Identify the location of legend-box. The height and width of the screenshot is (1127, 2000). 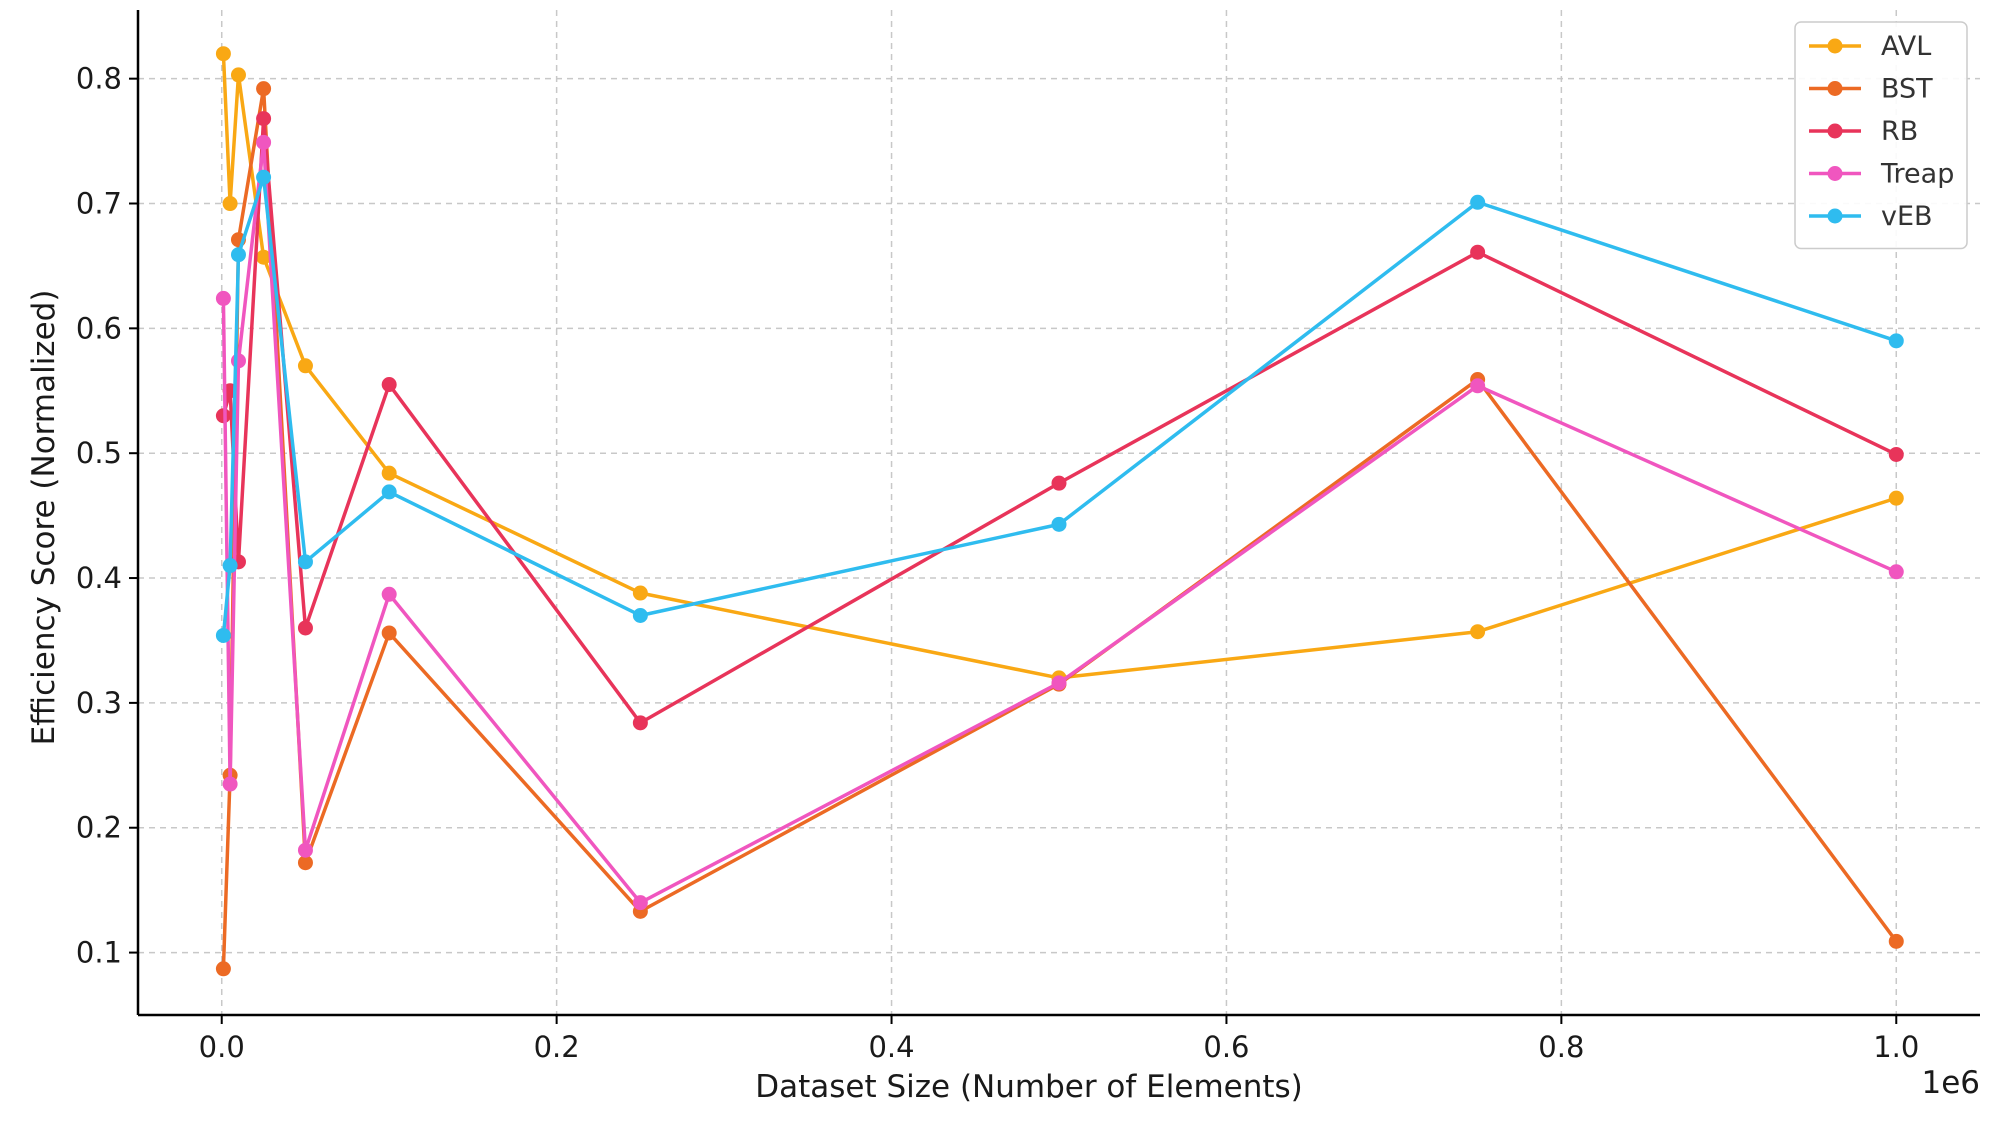
(1881, 135).